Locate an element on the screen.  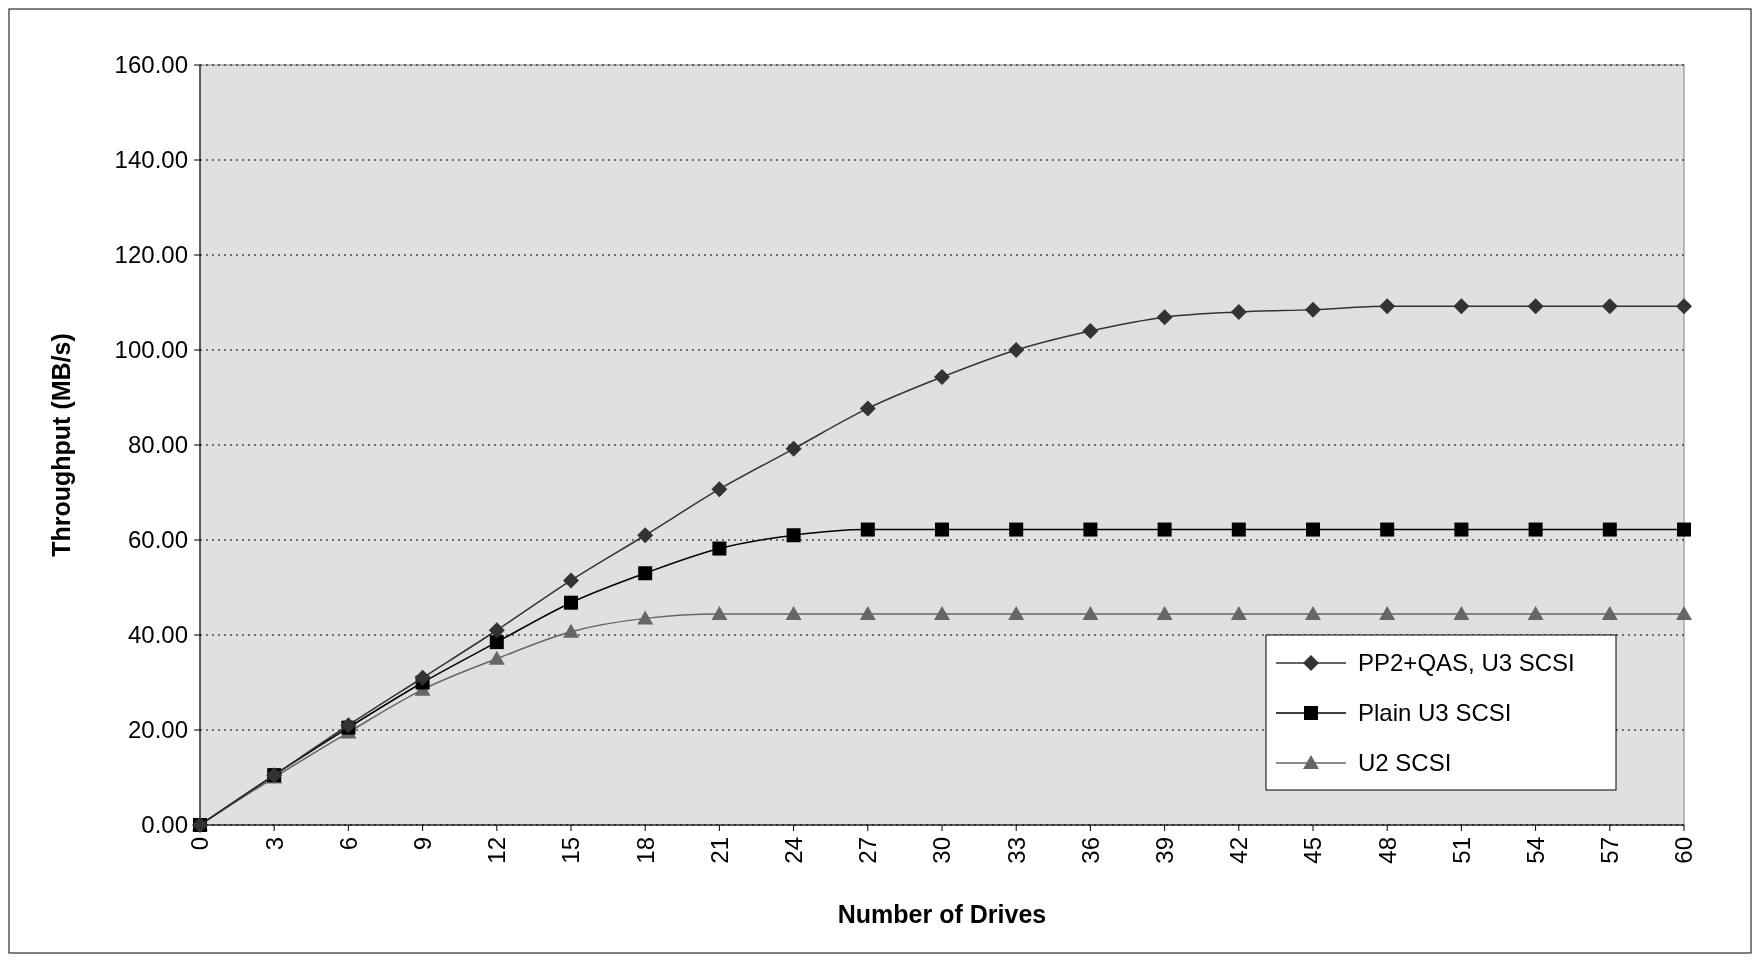
y-tick-label: 100.00 is located at coordinates (151, 350).